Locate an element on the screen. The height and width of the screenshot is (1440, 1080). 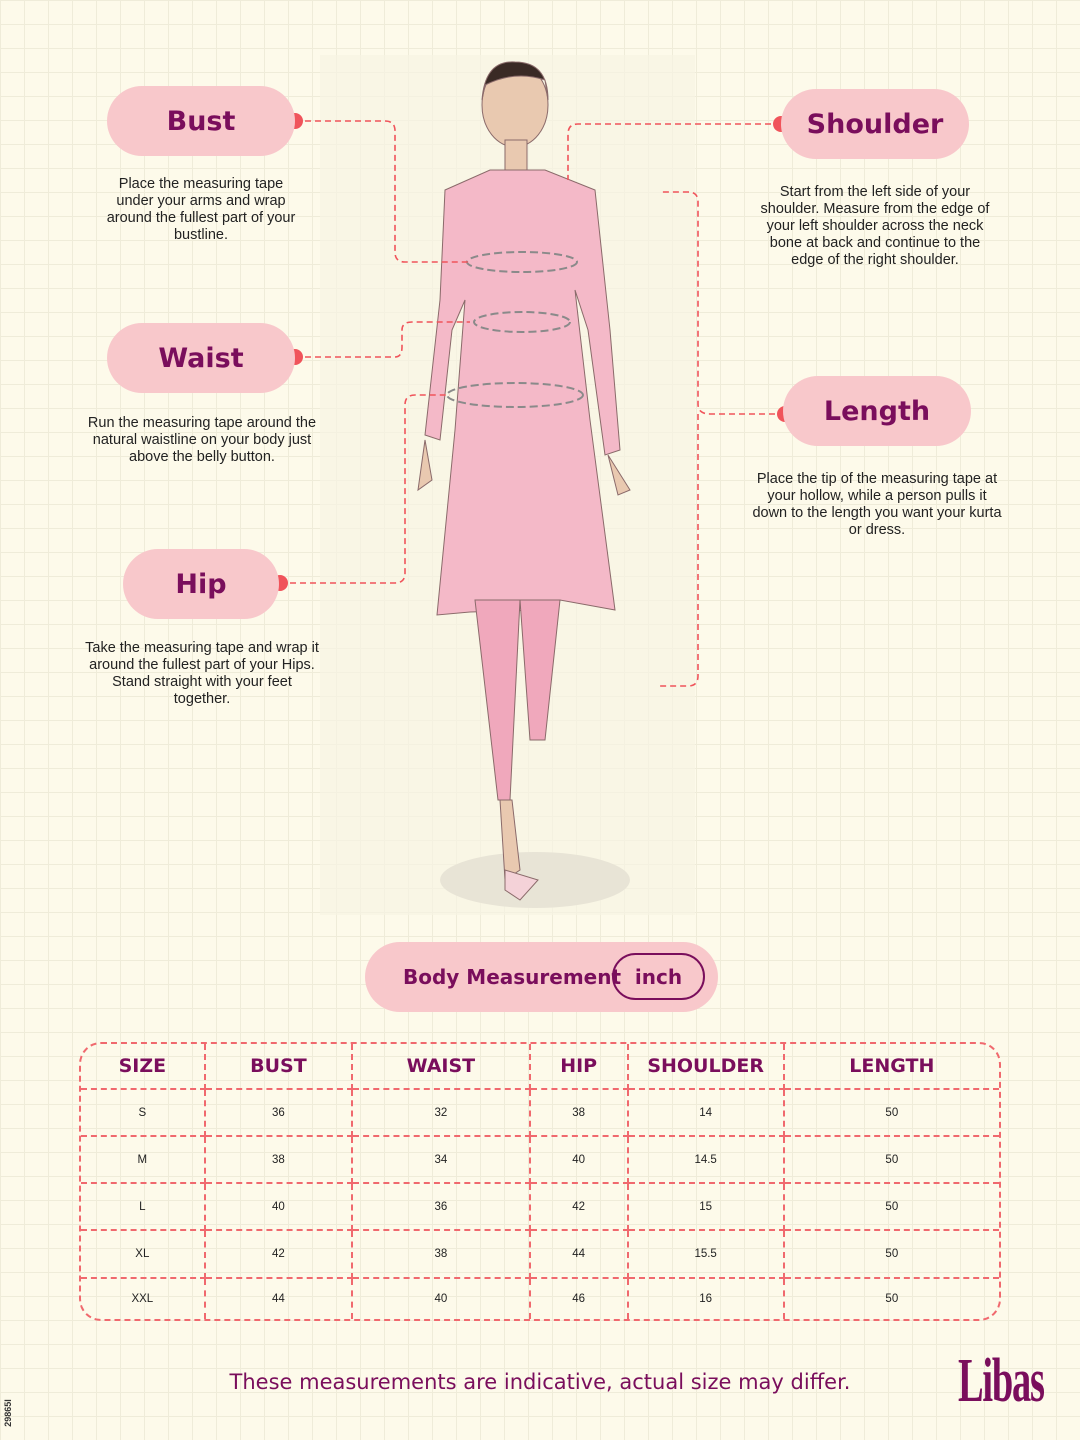
header-waist: WAIST is located at coordinates (442, 1067).